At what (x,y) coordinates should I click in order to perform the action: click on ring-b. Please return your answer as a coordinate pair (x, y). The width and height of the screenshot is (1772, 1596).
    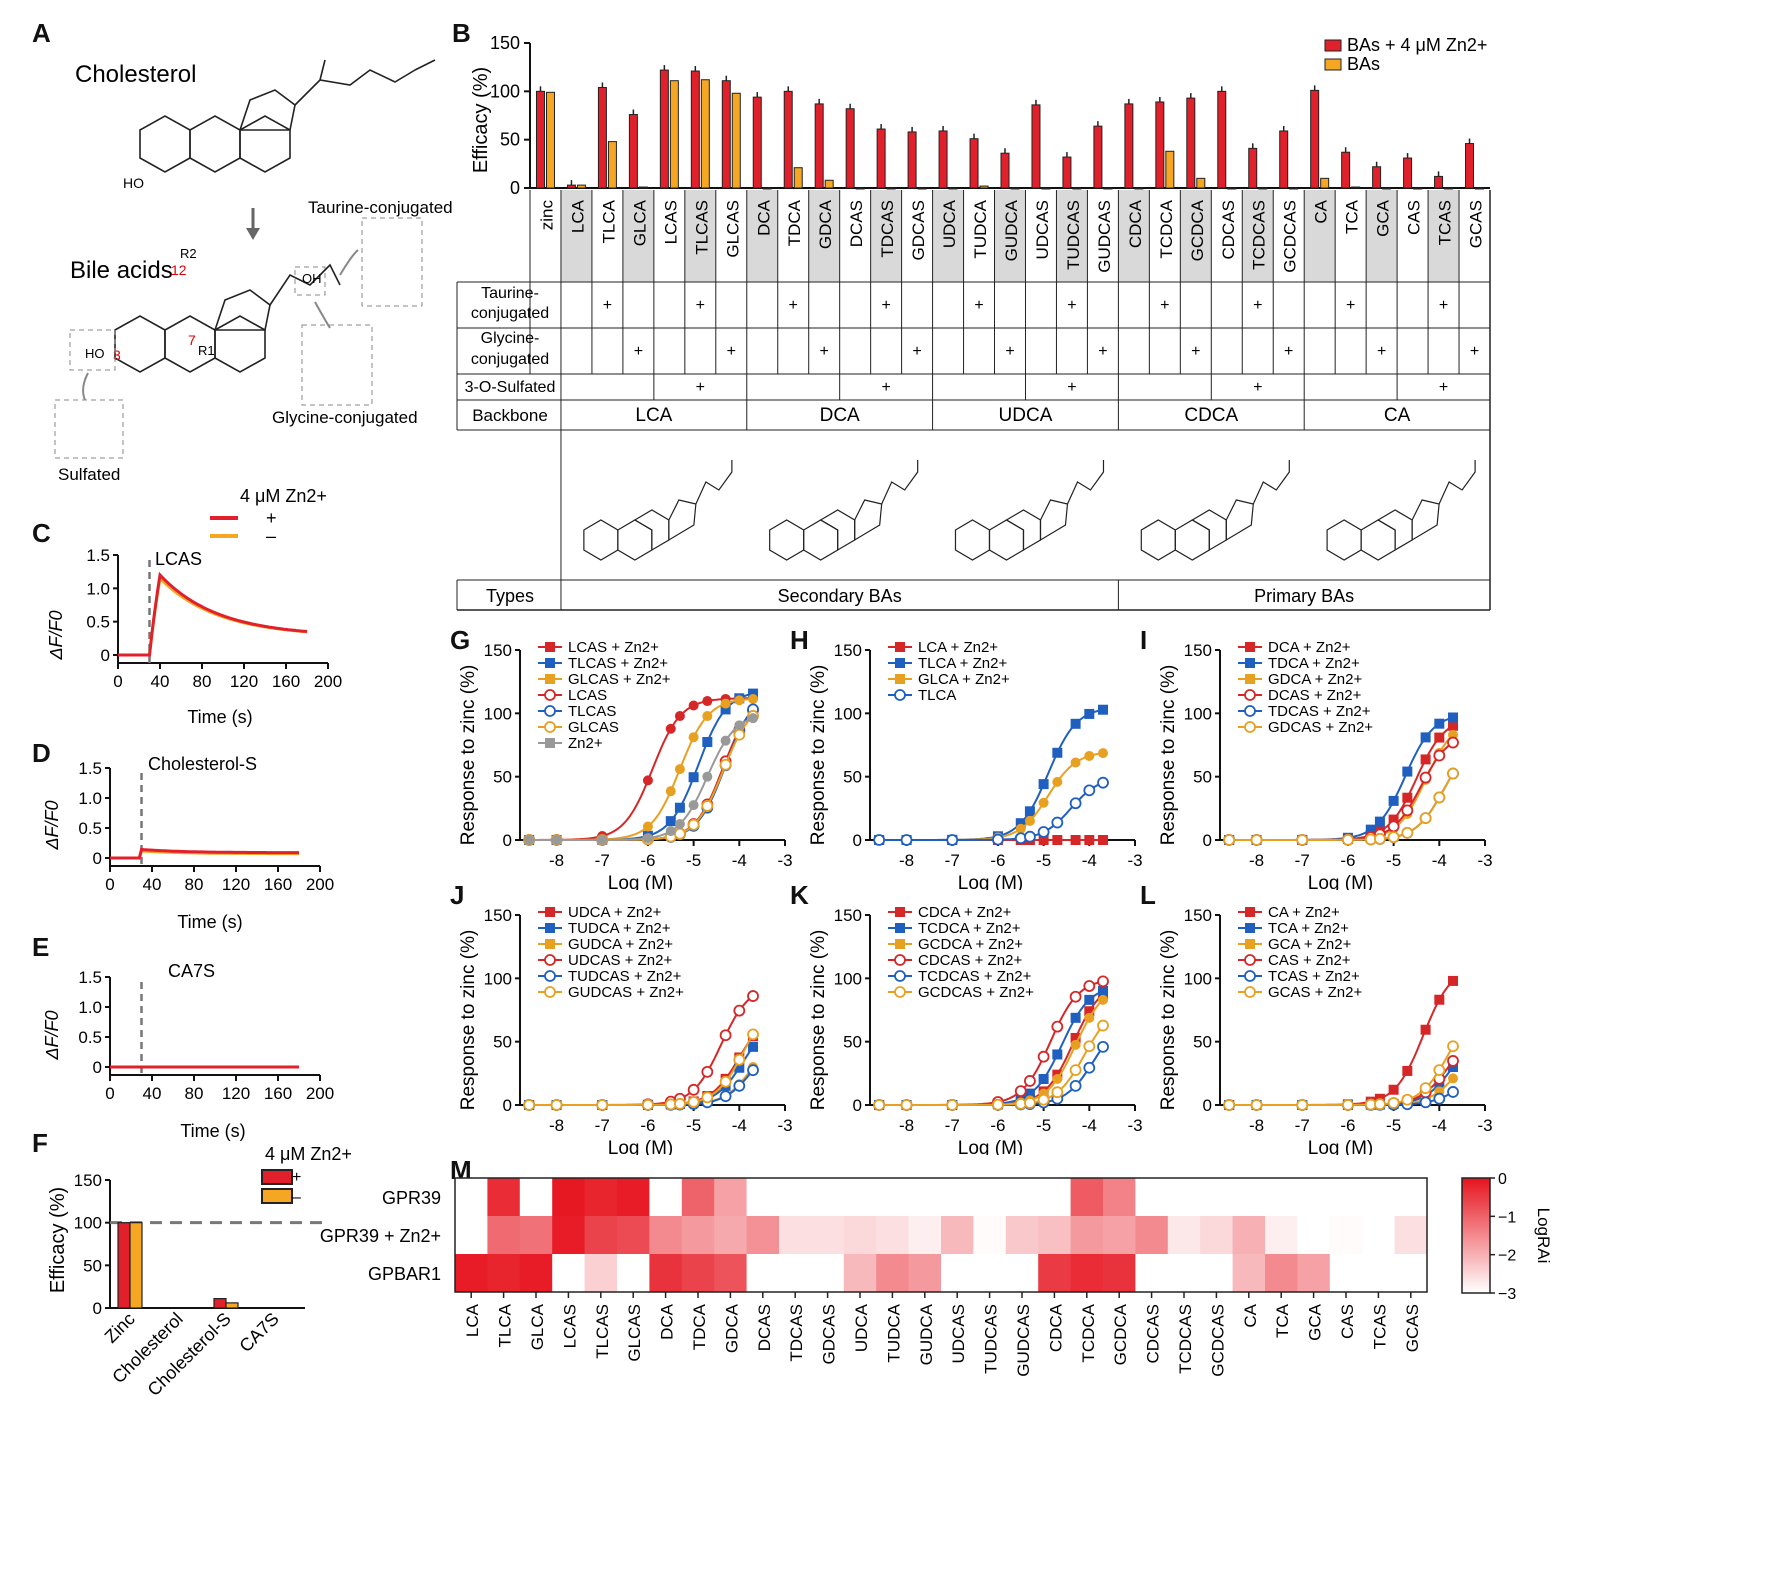
    Looking at the image, I should click on (1006, 540).